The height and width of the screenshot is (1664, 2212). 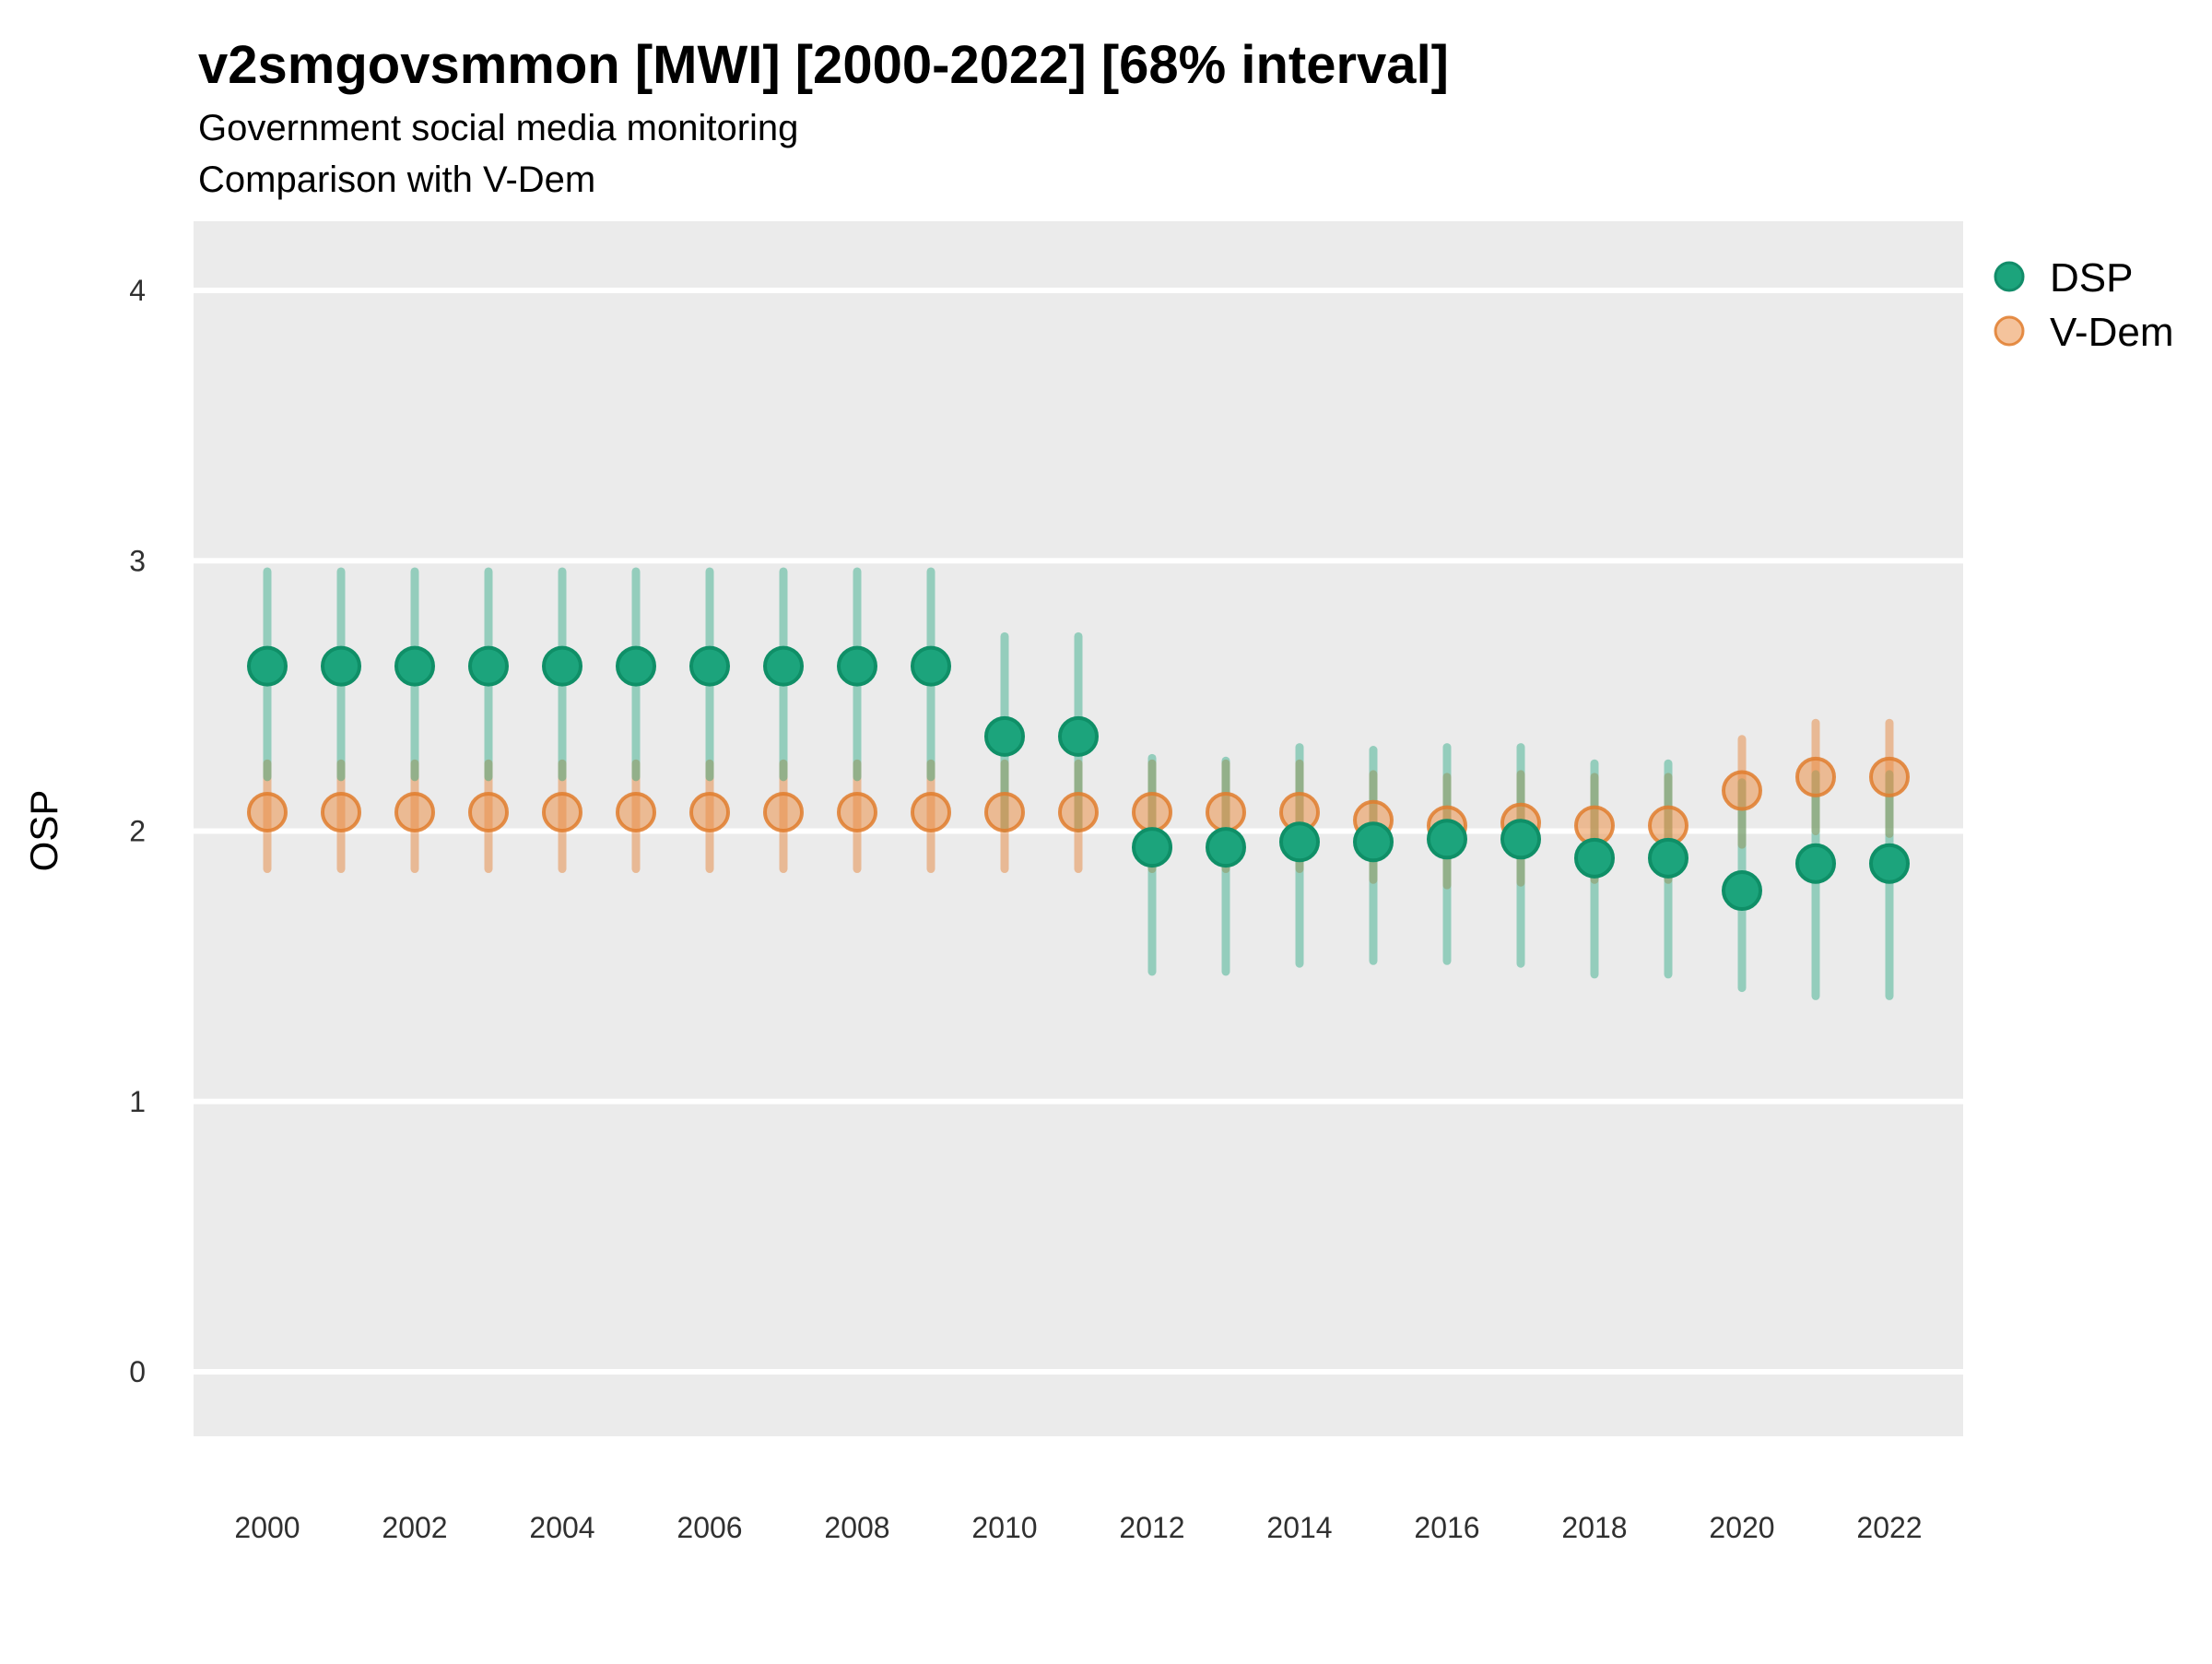 What do you see at coordinates (137, 1101) in the screenshot?
I see `y-tick-label: 1` at bounding box center [137, 1101].